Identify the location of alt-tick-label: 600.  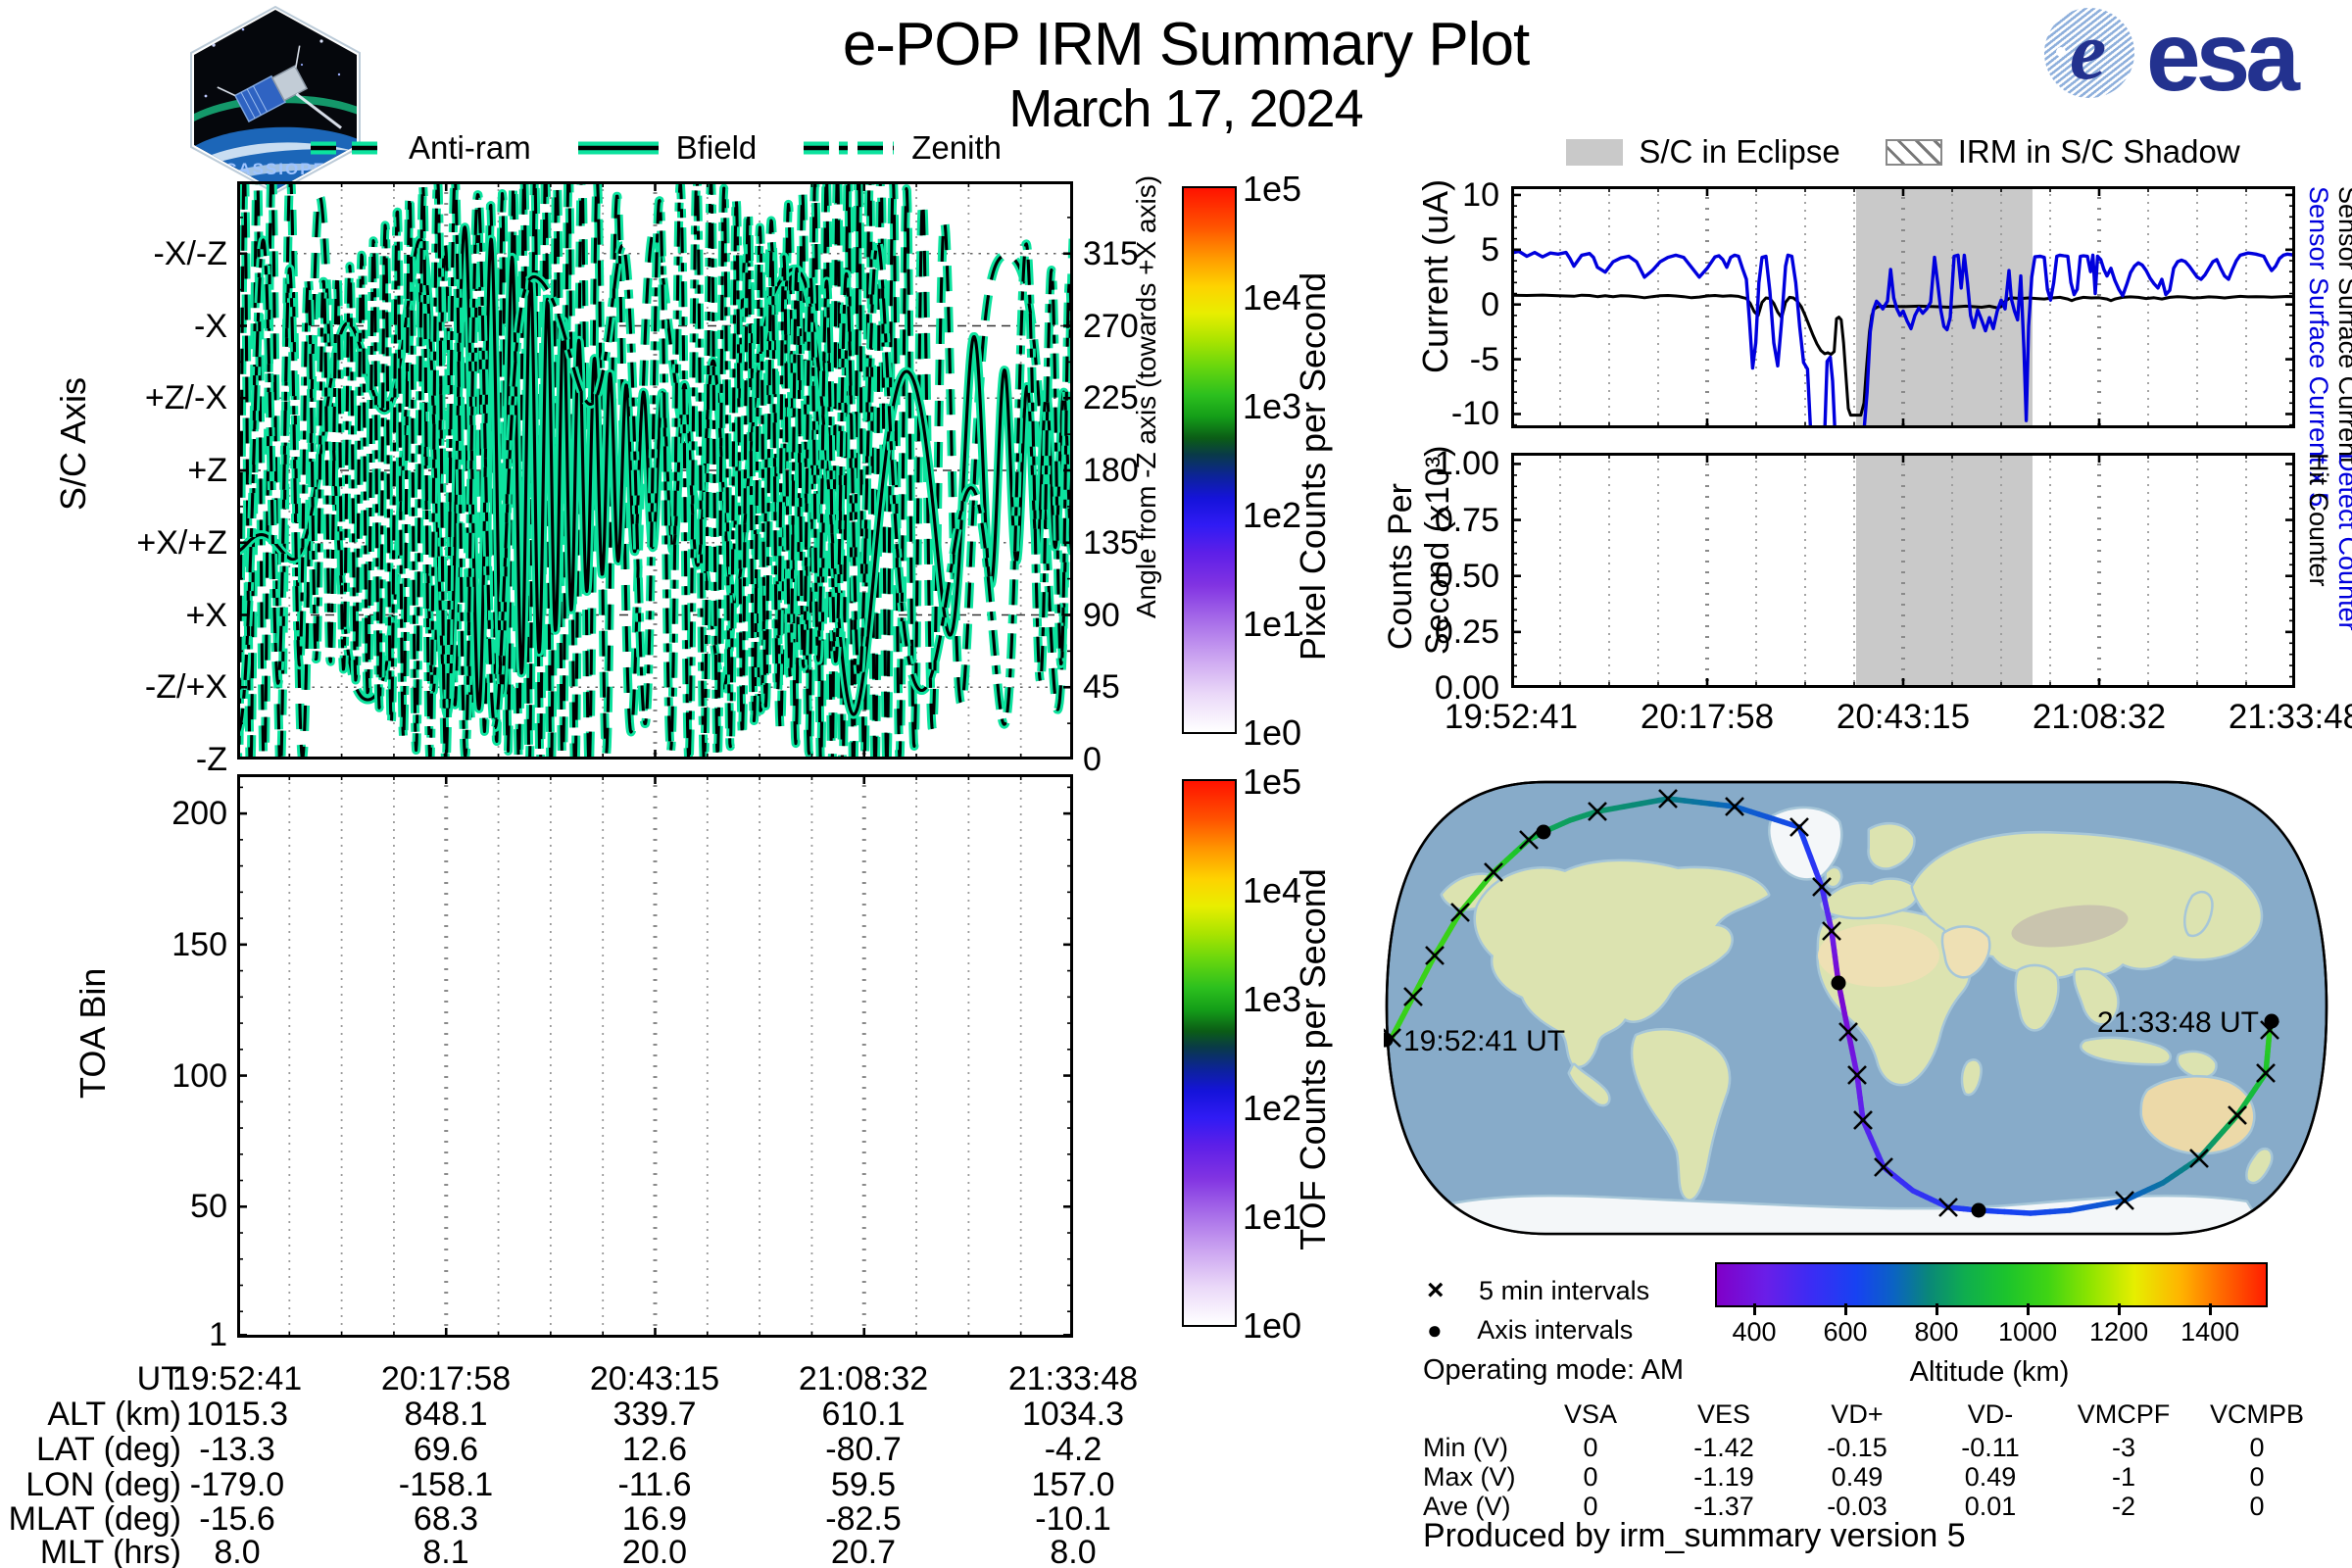
(1845, 1332).